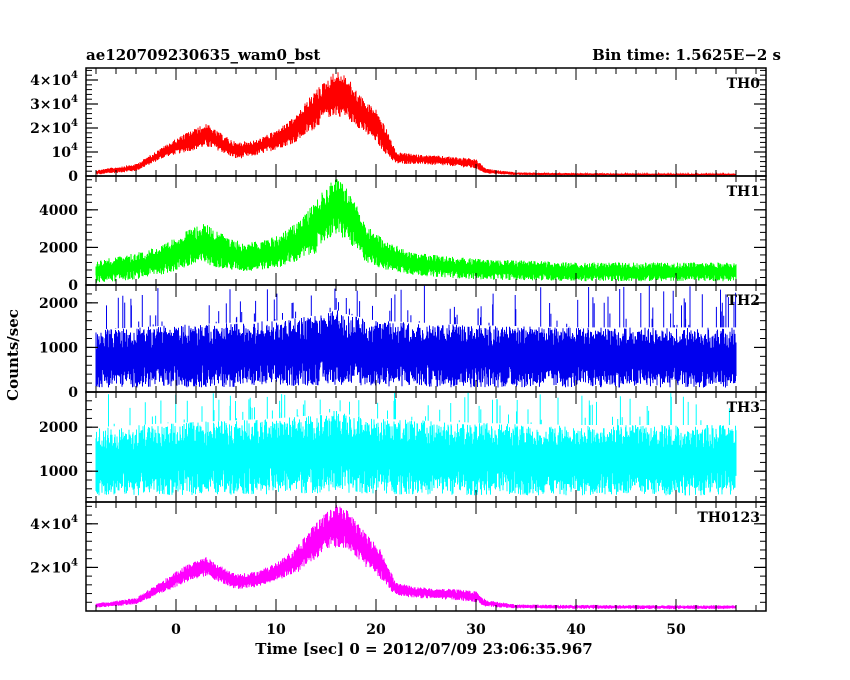 The width and height of the screenshot is (850, 680). Describe the element at coordinates (416, 231) in the screenshot. I see `series-th1` at that location.